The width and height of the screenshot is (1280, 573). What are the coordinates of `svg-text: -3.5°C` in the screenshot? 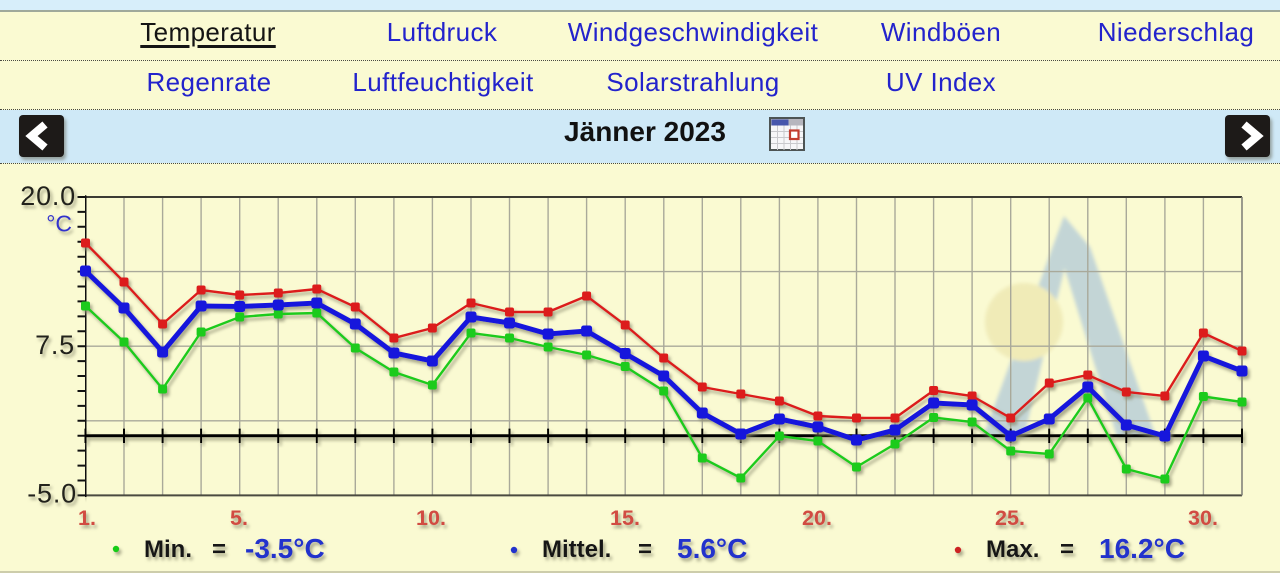 It's located at (285, 548).